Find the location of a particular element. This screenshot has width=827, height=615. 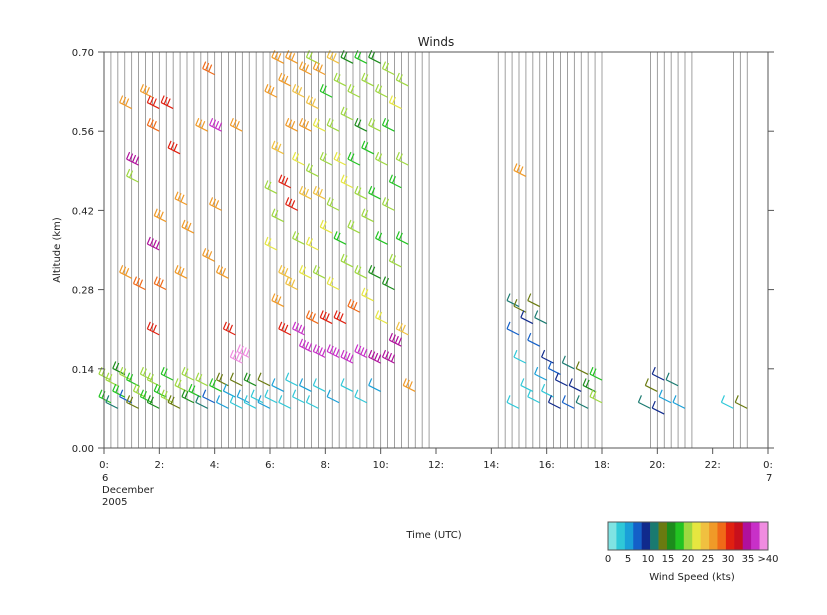

colorbar: 0 5 10 15 20 25 30 35 >40 is located at coordinates (692, 543).